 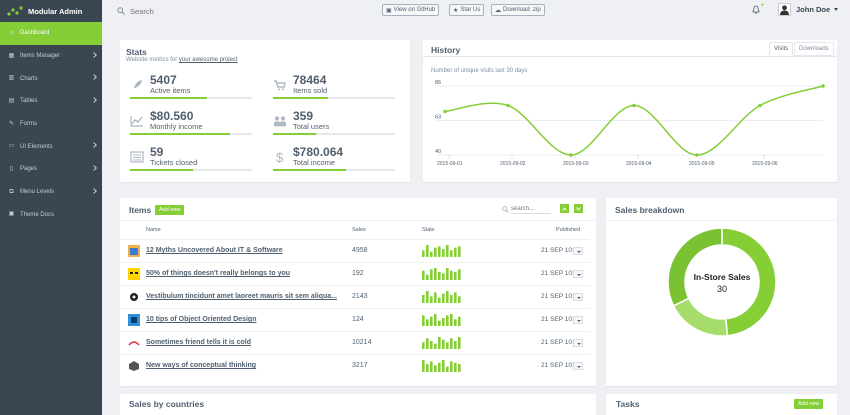 What do you see at coordinates (51, 124) in the screenshot?
I see `sidebar-item-forms: ✎ Forms` at bounding box center [51, 124].